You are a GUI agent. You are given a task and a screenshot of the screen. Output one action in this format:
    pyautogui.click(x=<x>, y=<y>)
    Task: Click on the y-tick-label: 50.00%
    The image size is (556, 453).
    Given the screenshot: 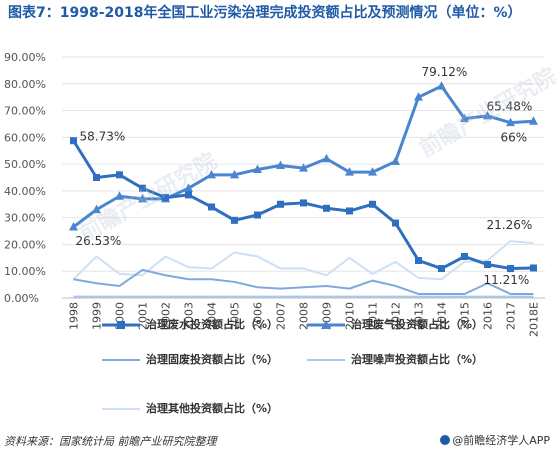 What is the action you would take?
    pyautogui.click(x=25, y=164)
    